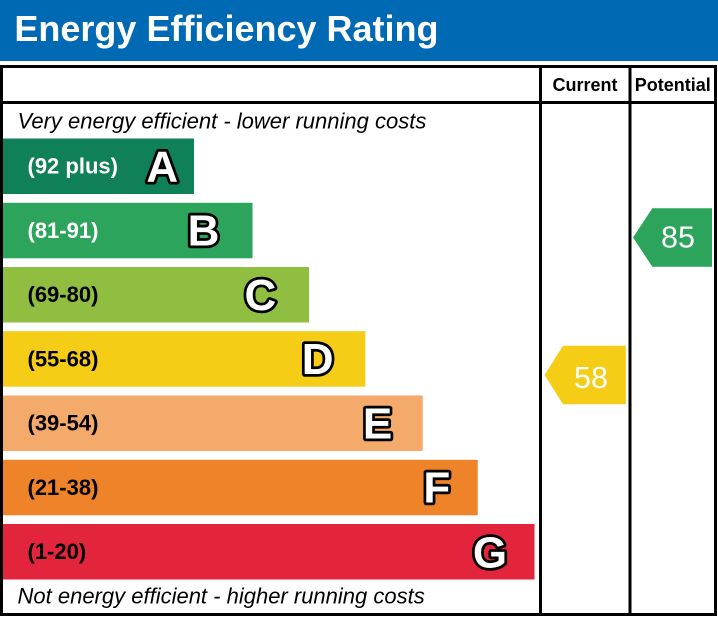 The height and width of the screenshot is (619, 718). What do you see at coordinates (377, 423) in the screenshot?
I see `svg-text: E` at bounding box center [377, 423].